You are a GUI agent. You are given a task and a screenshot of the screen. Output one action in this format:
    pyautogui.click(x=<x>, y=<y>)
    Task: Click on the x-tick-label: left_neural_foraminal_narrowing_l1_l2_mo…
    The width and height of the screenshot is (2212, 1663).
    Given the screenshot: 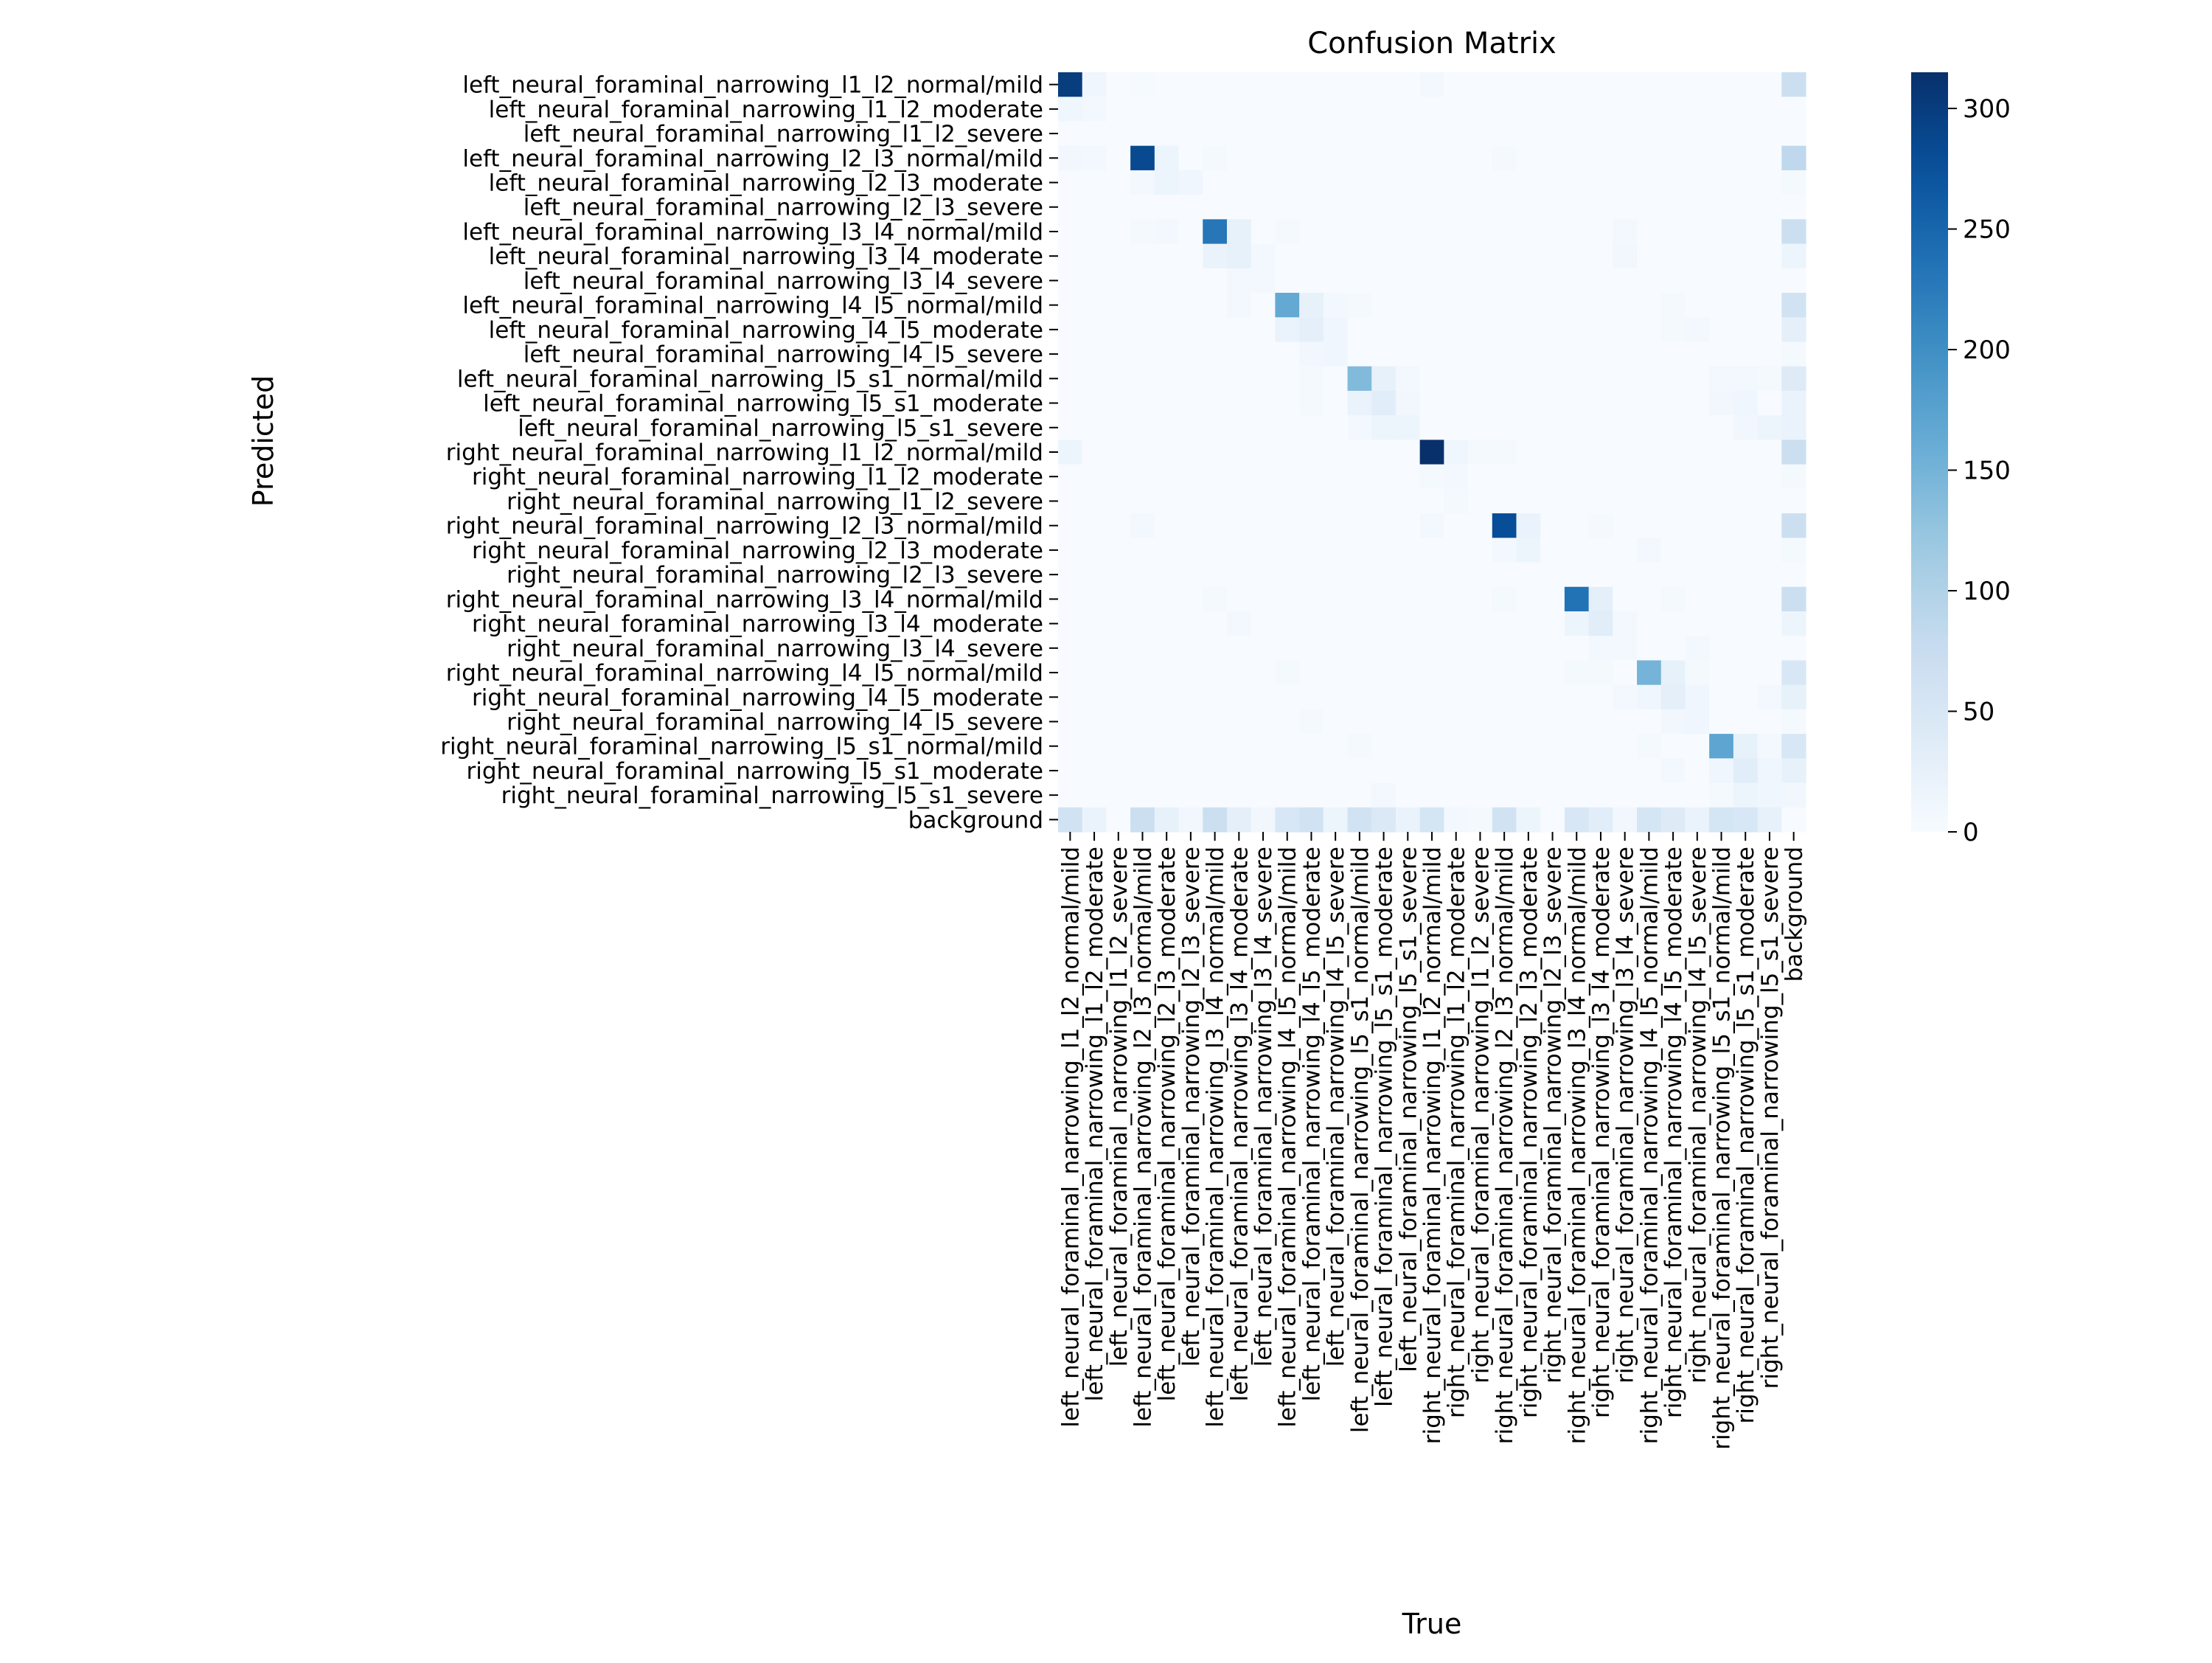 What is the action you would take?
    pyautogui.click(x=1095, y=1124)
    